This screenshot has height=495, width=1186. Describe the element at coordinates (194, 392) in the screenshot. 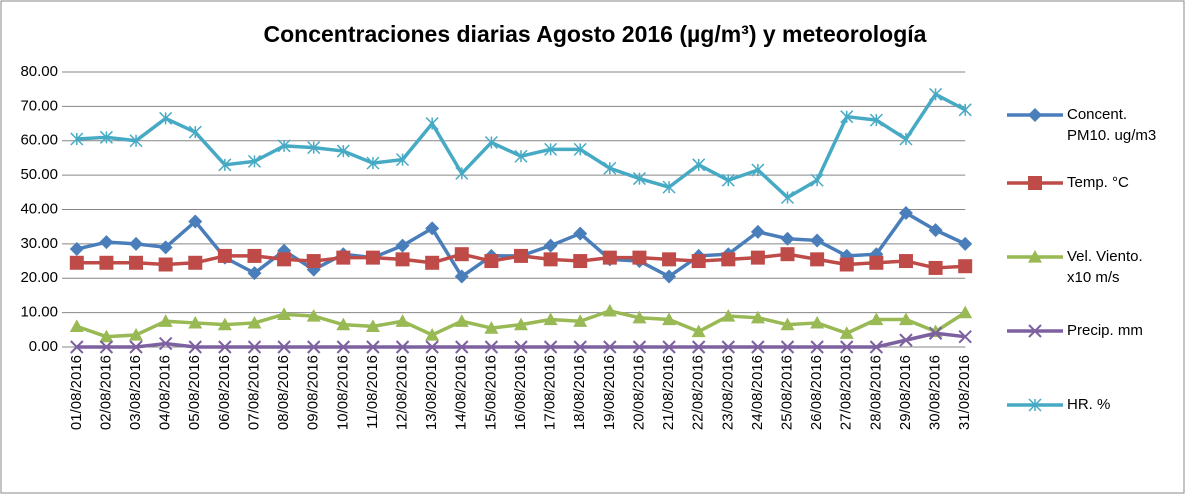

I see `x-tick-label: 05/08/2016` at that location.